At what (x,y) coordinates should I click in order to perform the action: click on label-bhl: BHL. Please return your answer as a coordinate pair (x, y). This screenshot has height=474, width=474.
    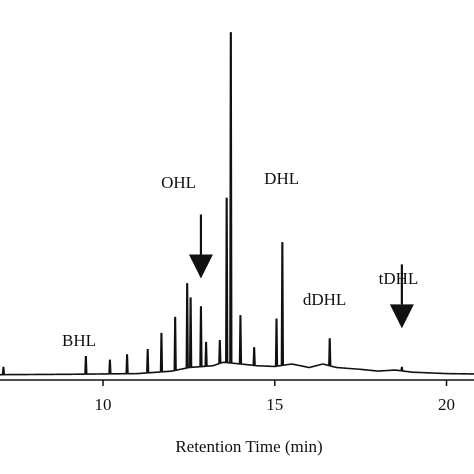
    Looking at the image, I should click on (79, 340).